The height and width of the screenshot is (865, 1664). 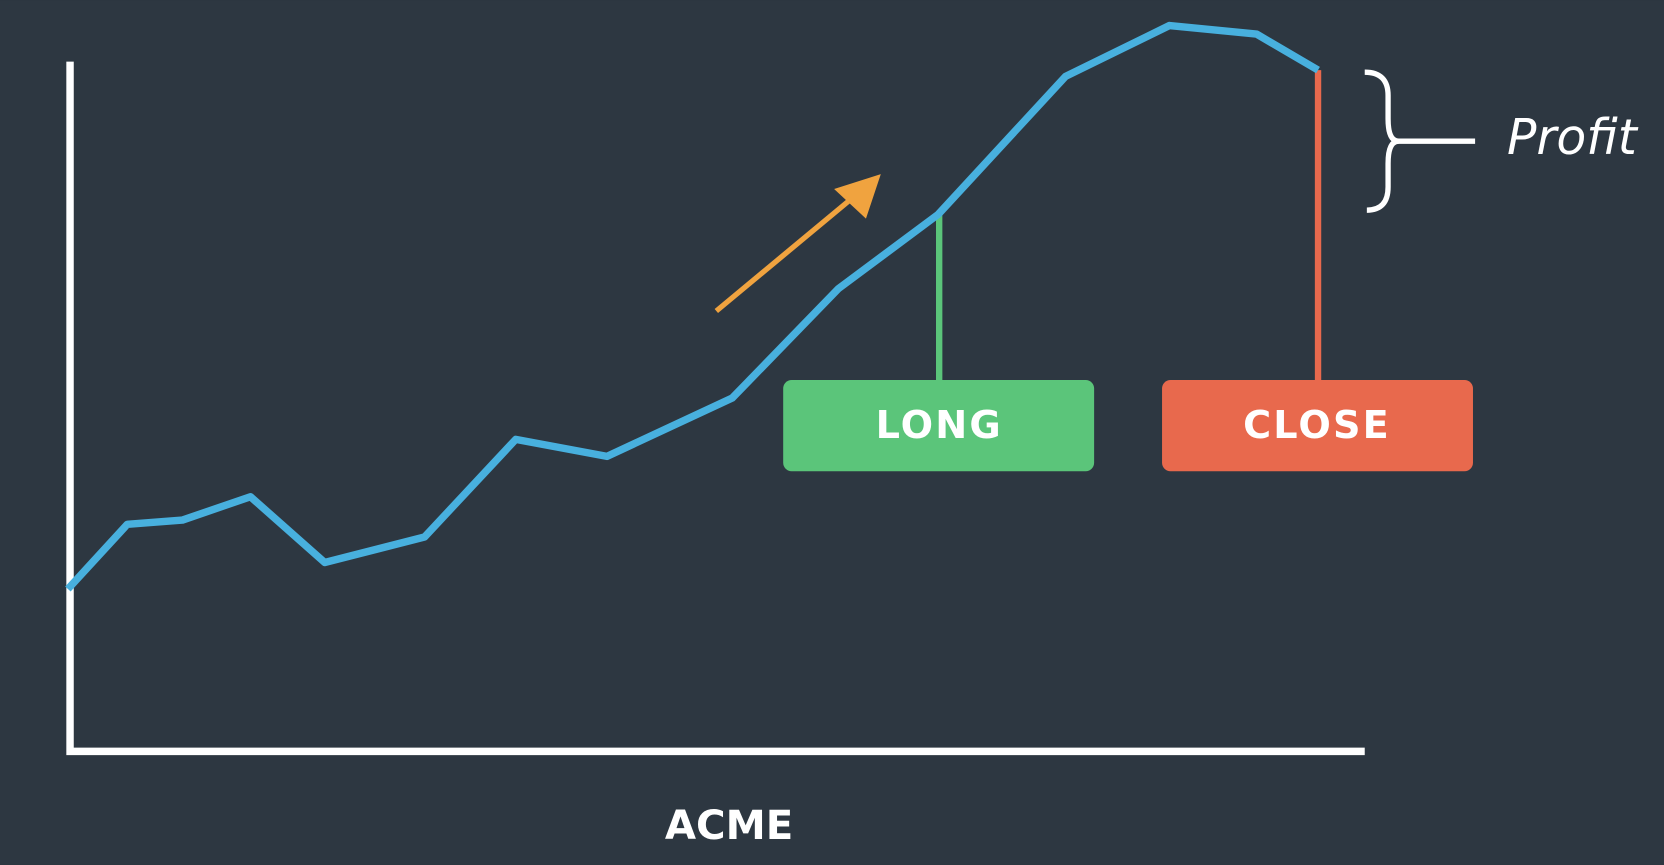 What do you see at coordinates (1573, 137) in the screenshot?
I see `profit-label: Profit` at bounding box center [1573, 137].